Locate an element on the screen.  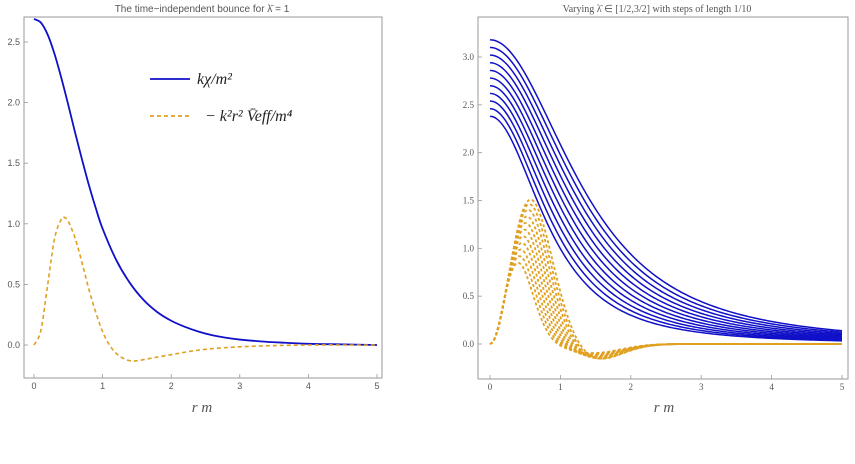
left-x-tick-label: 2 is located at coordinates (171, 386).